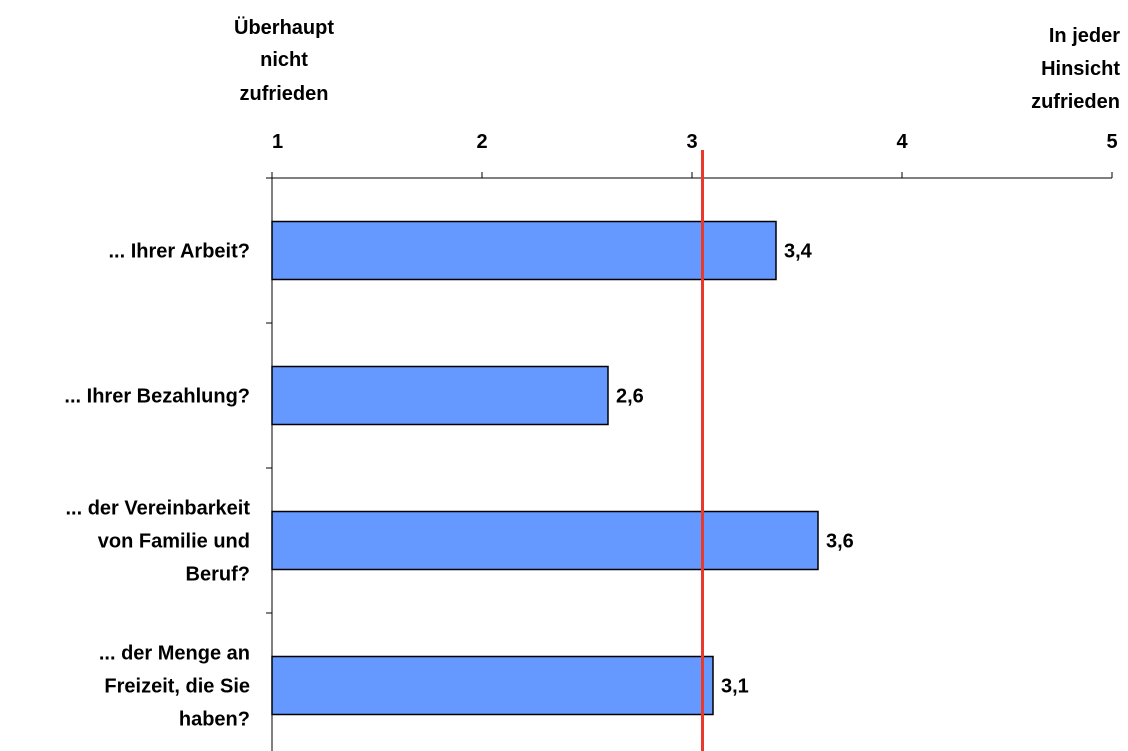  I want to click on x-tick-label: 1, so click(277, 142).